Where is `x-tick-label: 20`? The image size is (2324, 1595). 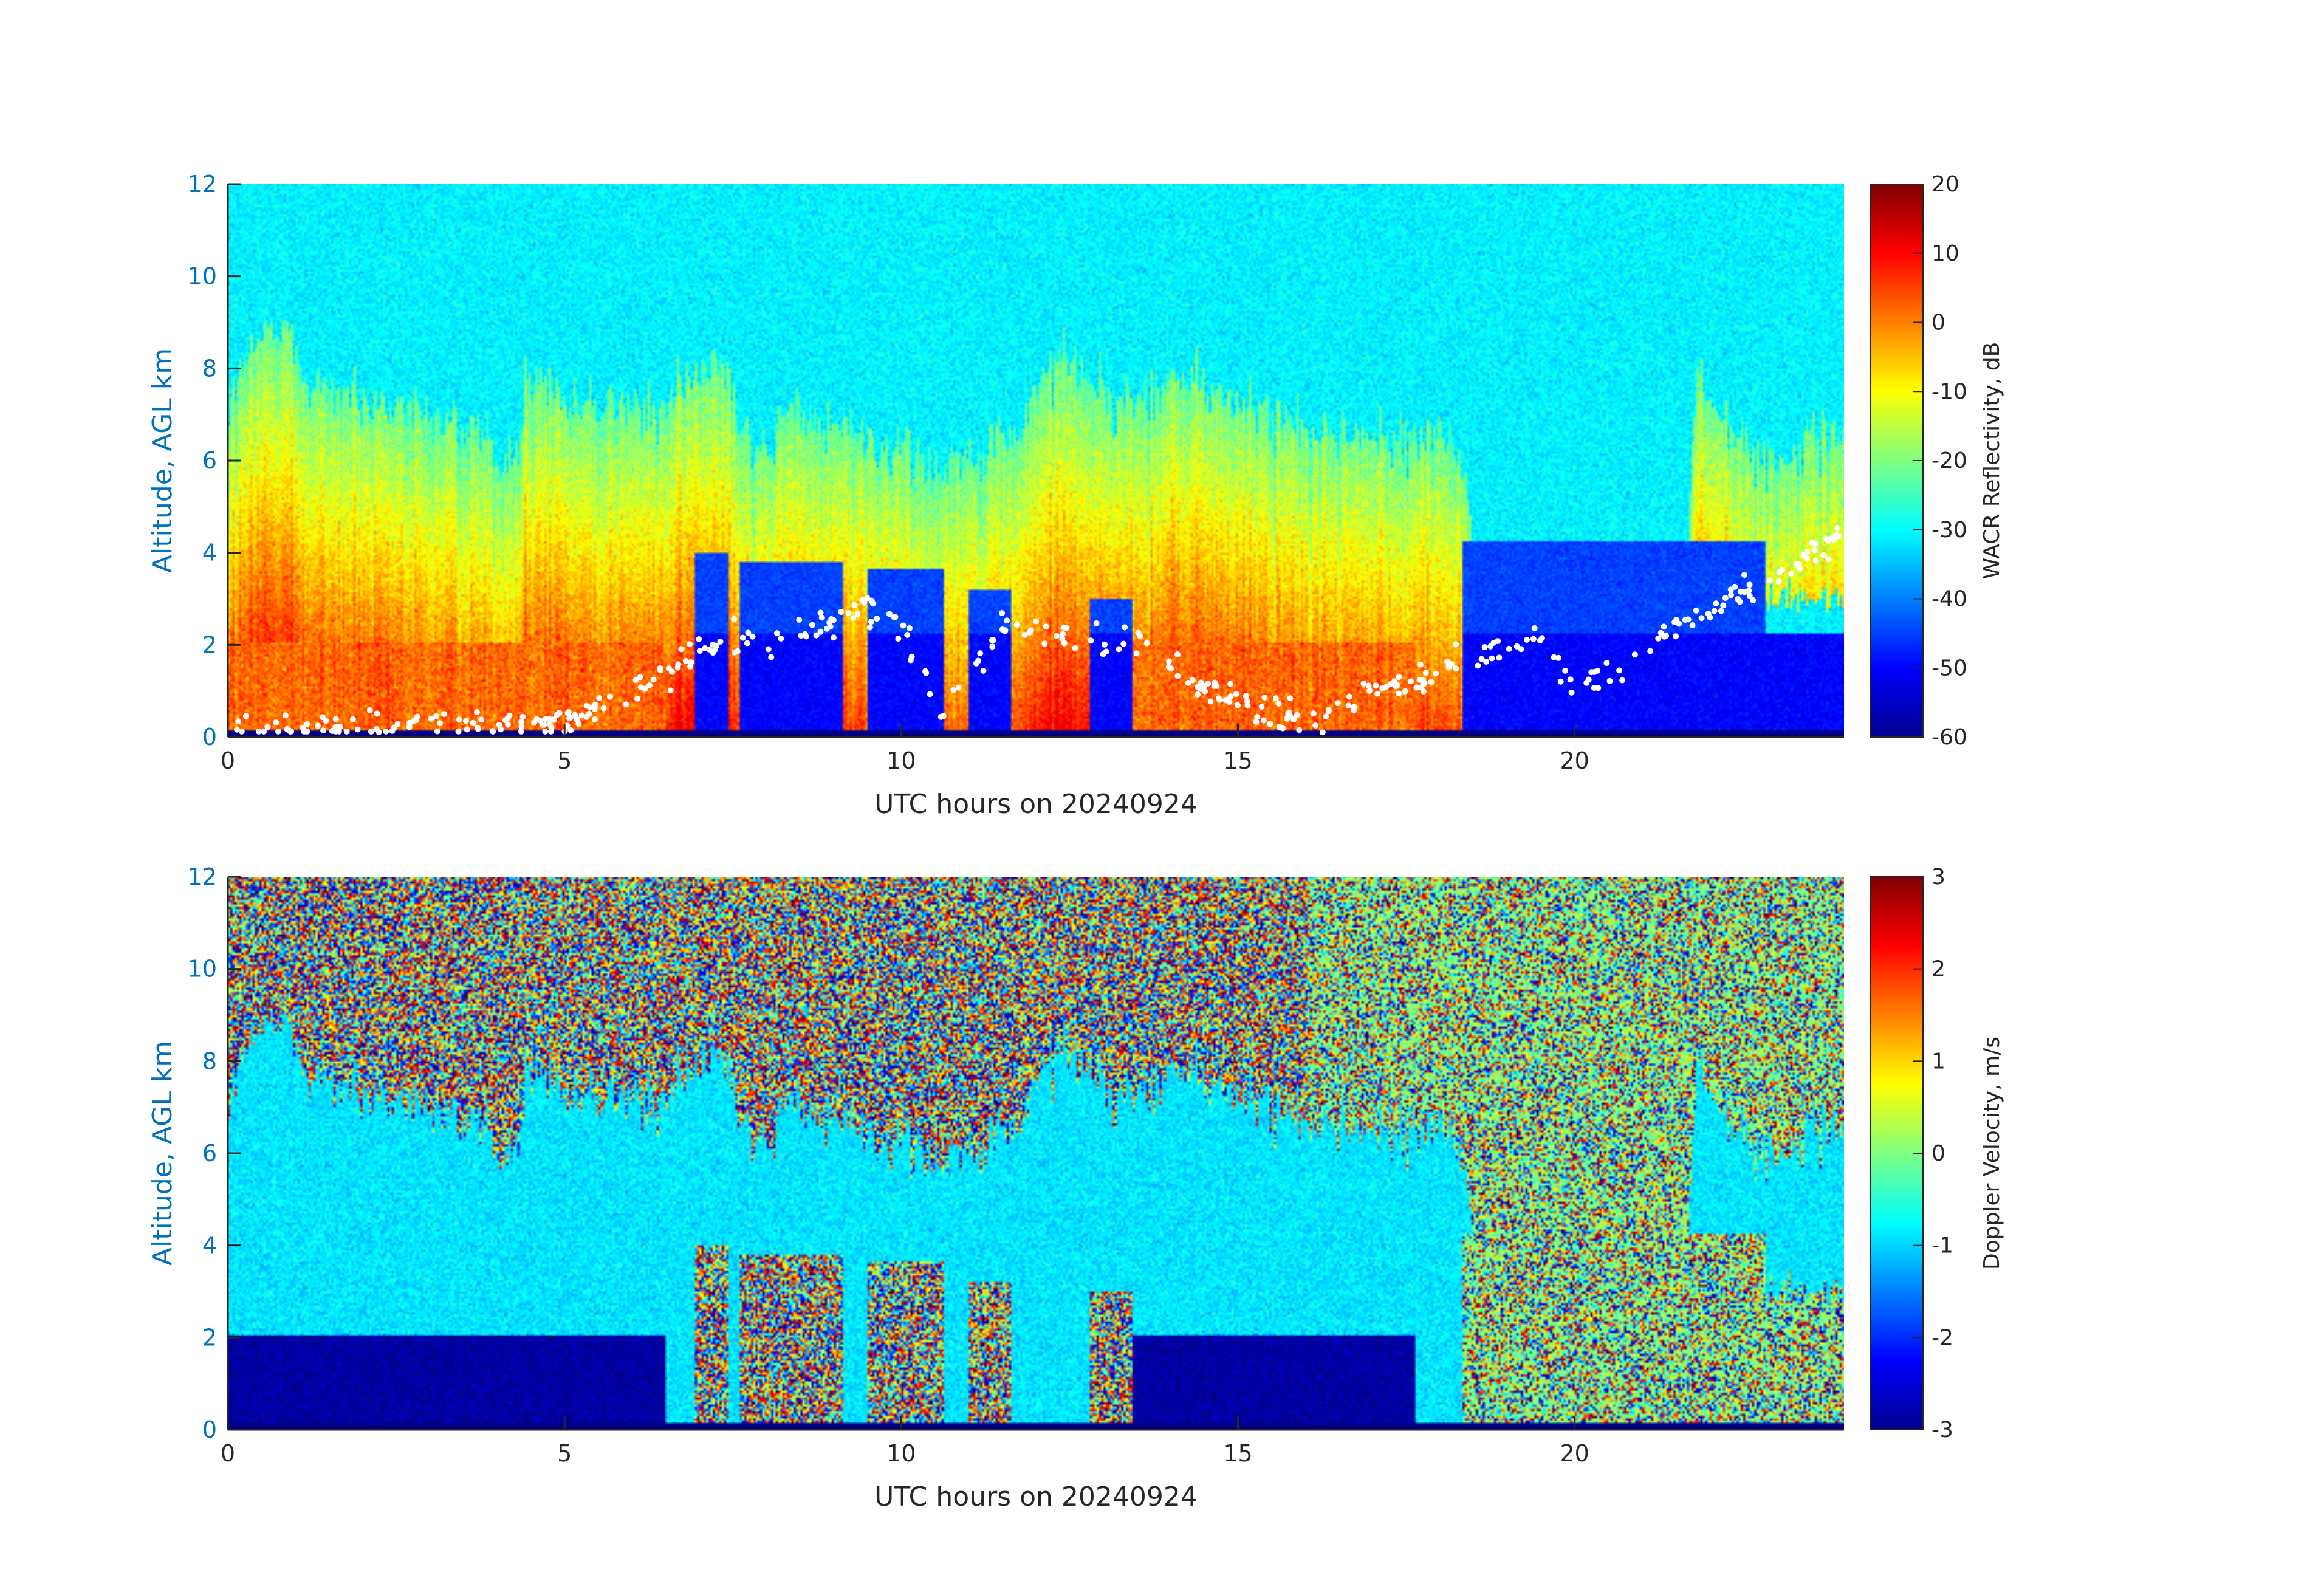
x-tick-label: 20 is located at coordinates (1575, 1453).